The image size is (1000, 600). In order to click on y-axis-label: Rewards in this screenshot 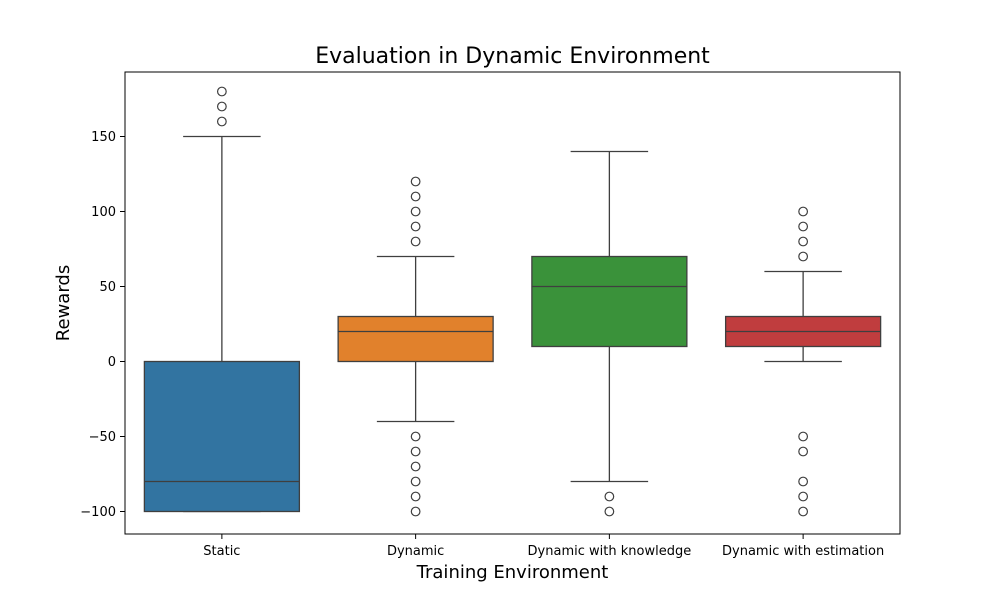, I will do `click(63, 303)`.